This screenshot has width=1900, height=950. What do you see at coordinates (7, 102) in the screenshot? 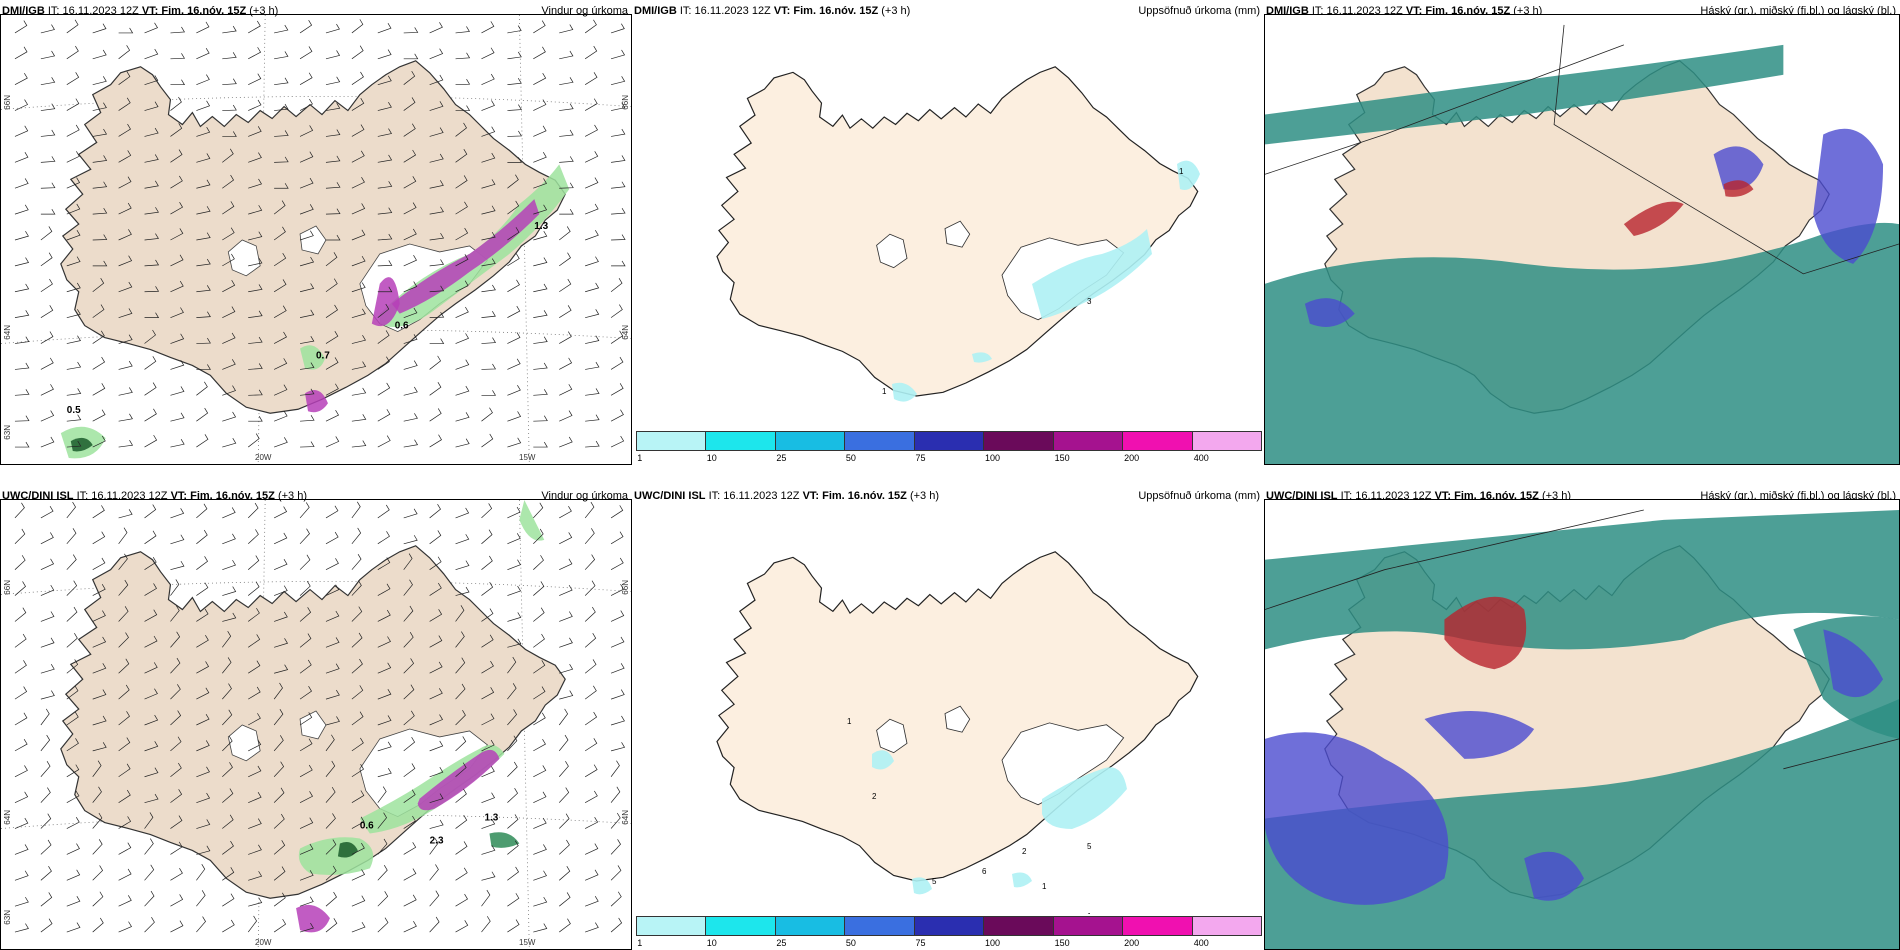
I see `lat-label-66: 66N` at bounding box center [7, 102].